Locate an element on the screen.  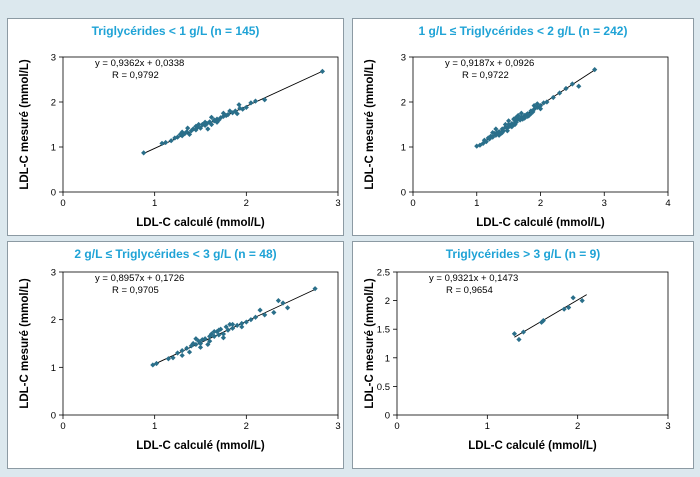
correlation-coefficient: R = 0,9705 is located at coordinates (135, 290).